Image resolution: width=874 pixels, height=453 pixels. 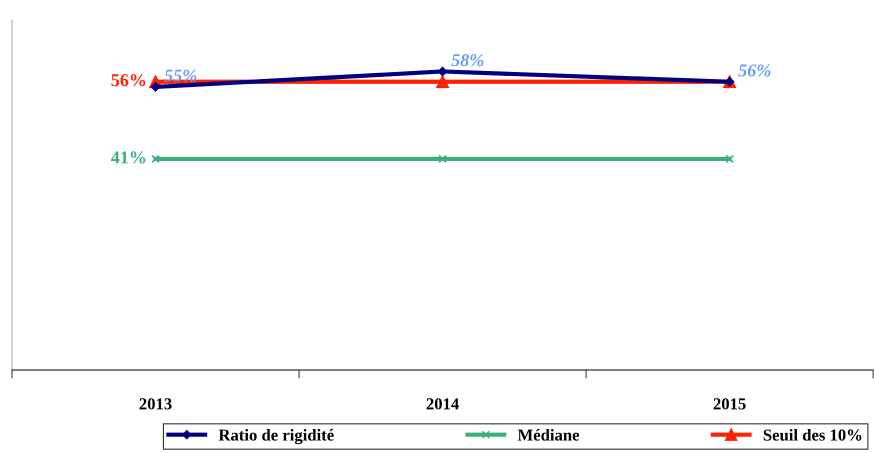 I want to click on x-tick-label: 2015, so click(x=730, y=404).